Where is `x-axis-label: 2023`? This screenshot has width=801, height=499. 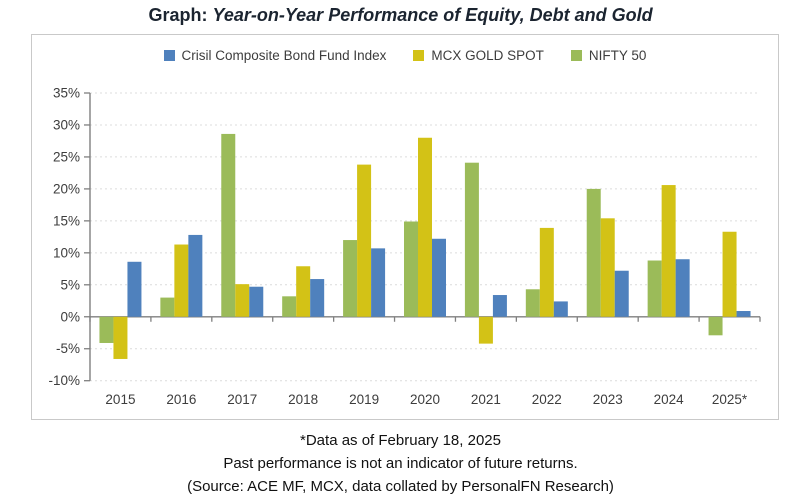 x-axis-label: 2023 is located at coordinates (608, 399).